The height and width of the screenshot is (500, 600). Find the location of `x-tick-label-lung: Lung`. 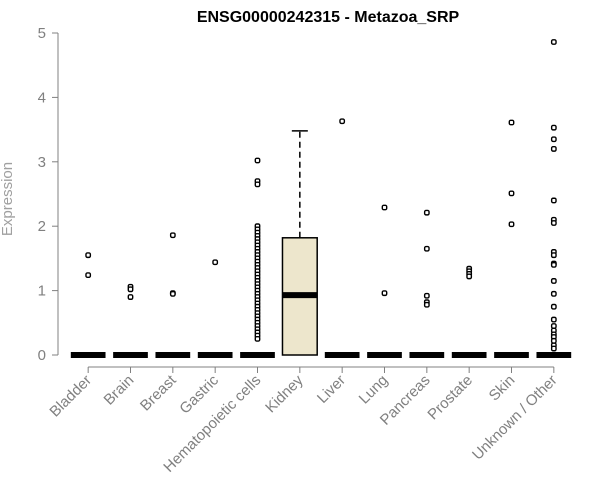

x-tick-label-lung: Lung is located at coordinates (374, 390).